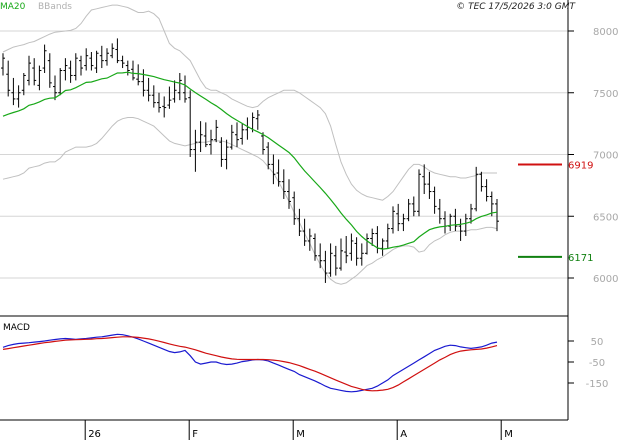 The width and height of the screenshot is (627, 440). What do you see at coordinates (16, 328) in the screenshot?
I see `macd-title: MACD` at bounding box center [16, 328].